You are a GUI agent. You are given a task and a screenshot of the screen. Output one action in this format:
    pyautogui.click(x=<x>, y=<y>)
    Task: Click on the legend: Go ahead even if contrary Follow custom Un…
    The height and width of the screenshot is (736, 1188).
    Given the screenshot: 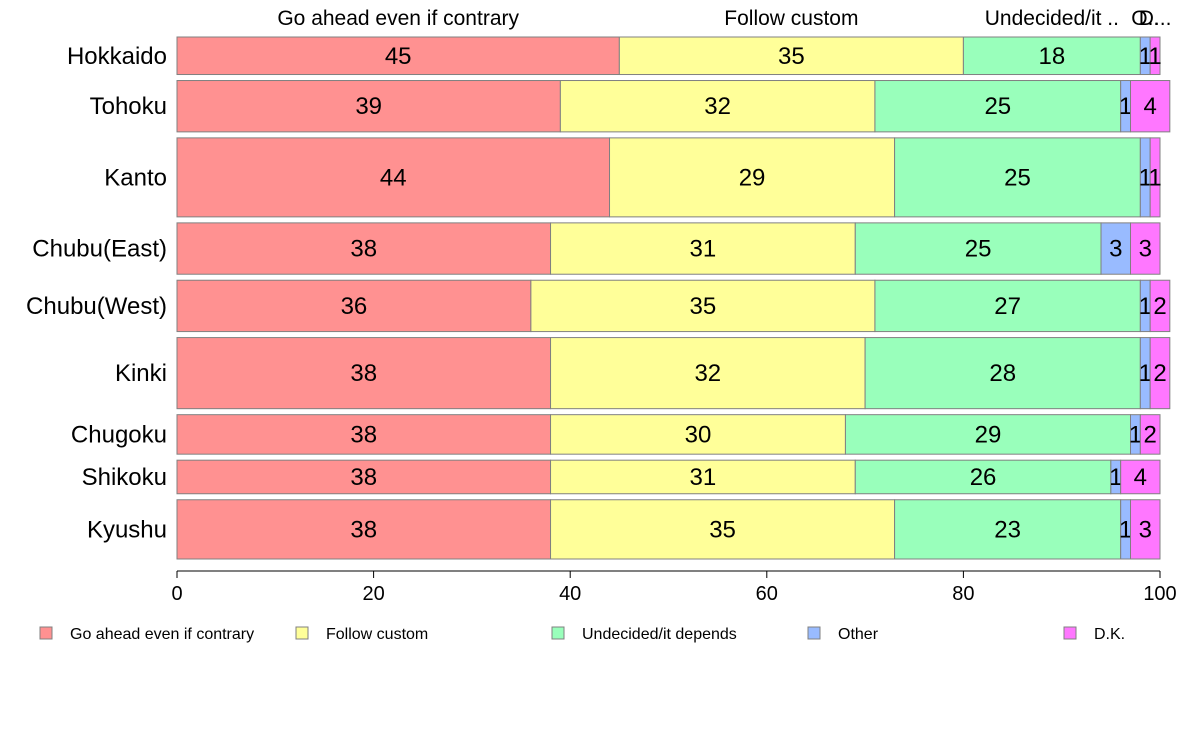 What is the action you would take?
    pyautogui.click(x=582, y=634)
    